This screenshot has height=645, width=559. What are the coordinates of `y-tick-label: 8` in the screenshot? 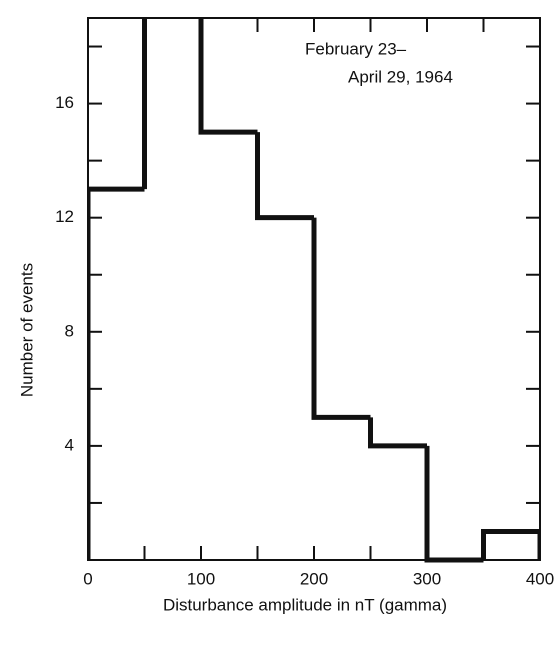 It's located at (69, 330).